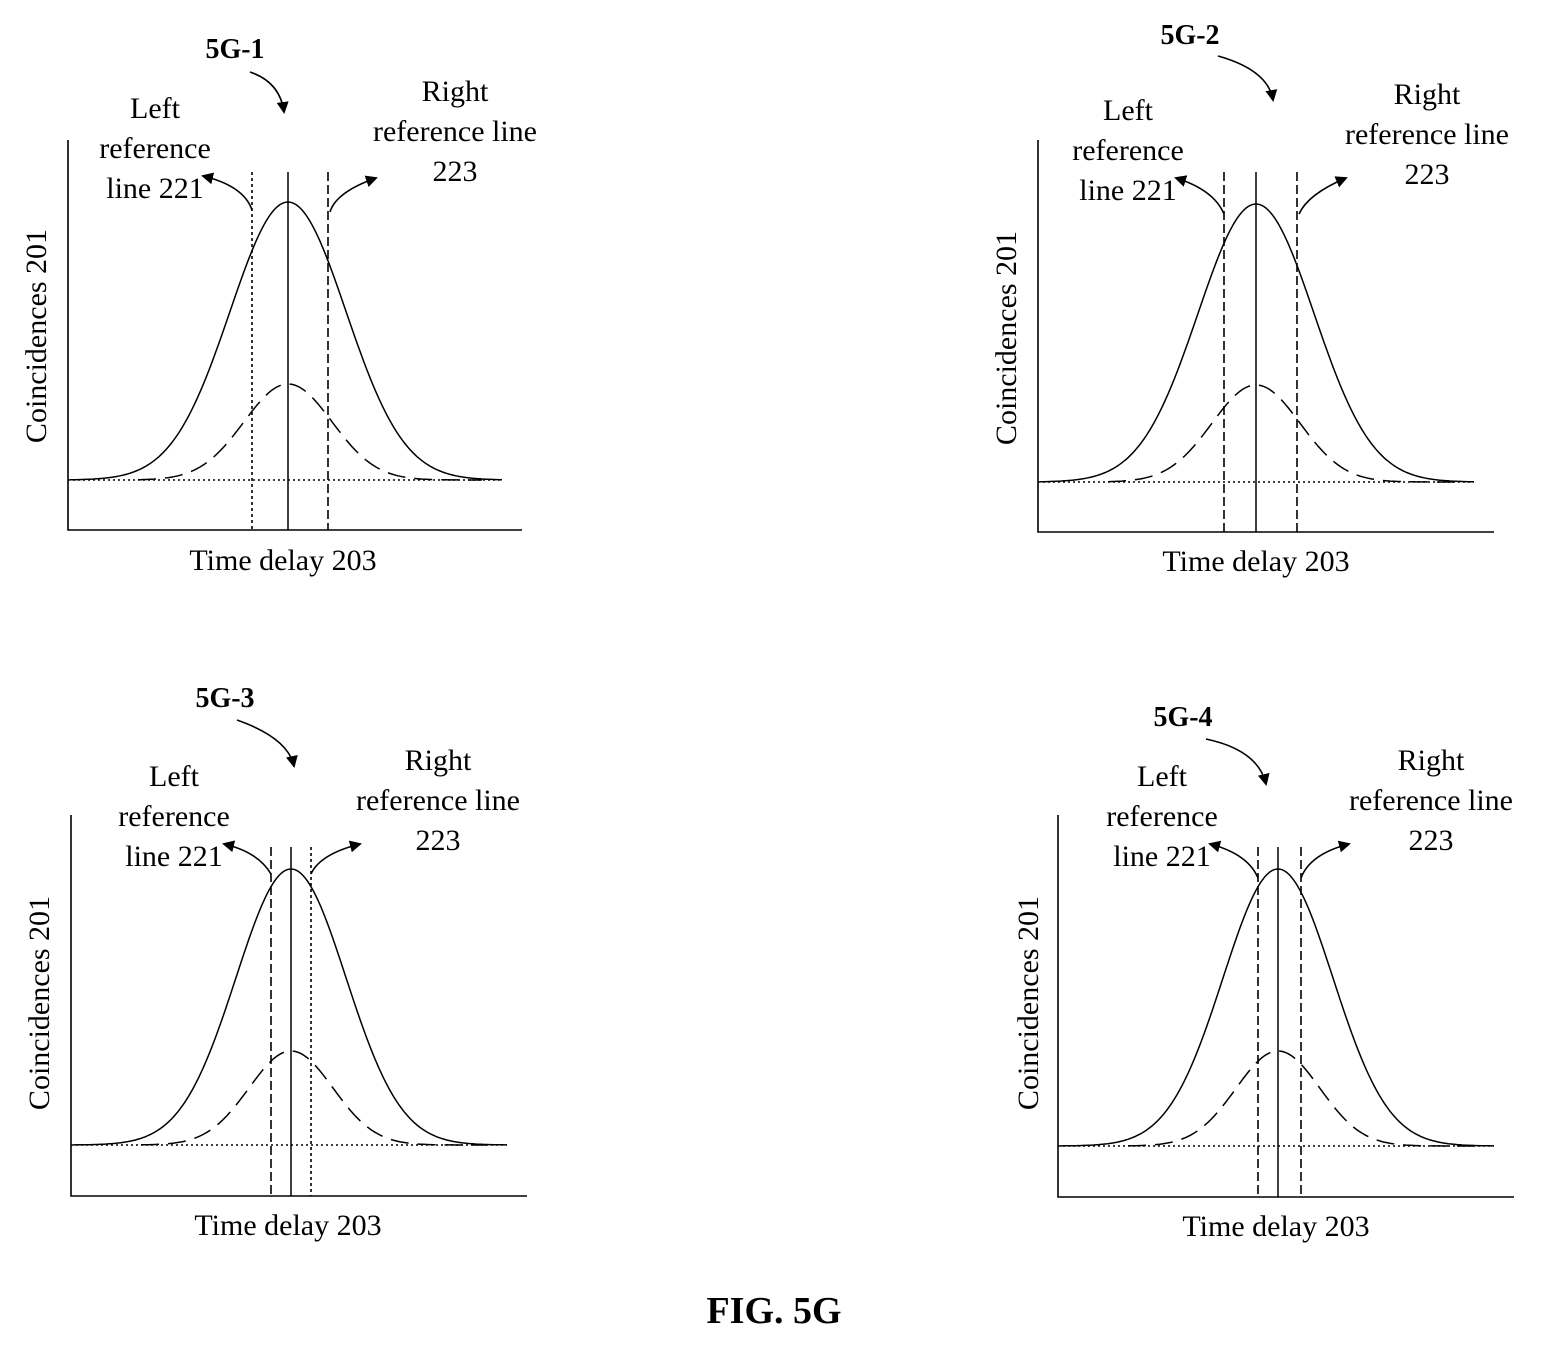  Describe the element at coordinates (1189, 35) in the screenshot. I see `panel-id: 5G-2` at that location.